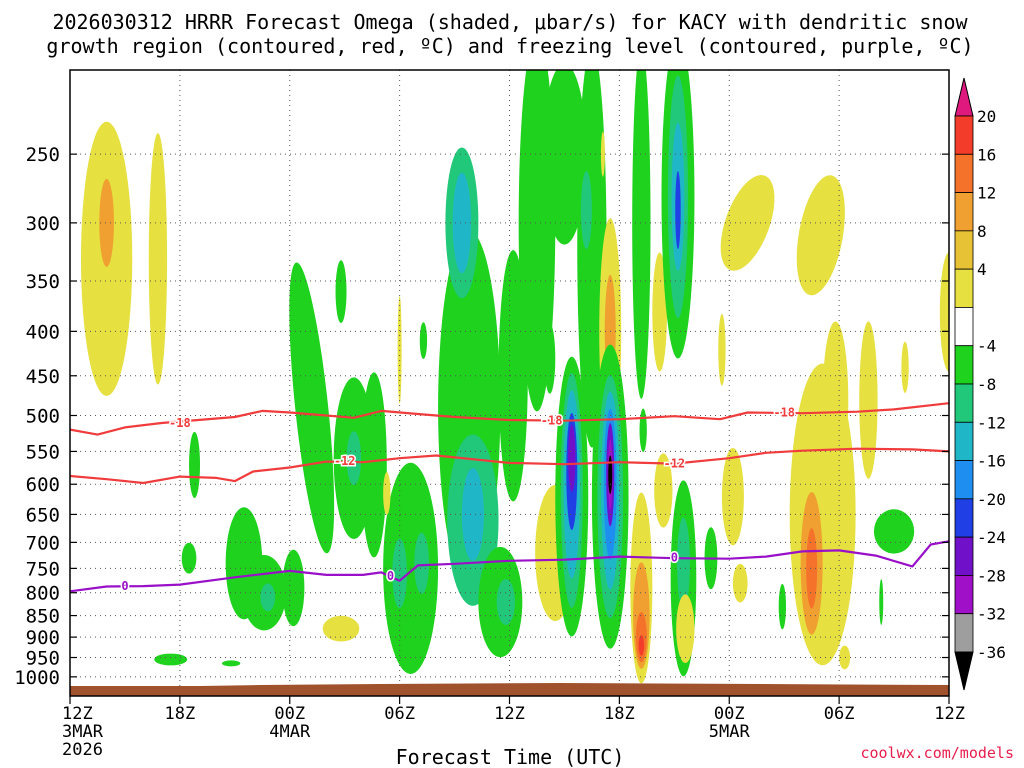  Describe the element at coordinates (674, 464) in the screenshot. I see `contour-label: -12` at that location.